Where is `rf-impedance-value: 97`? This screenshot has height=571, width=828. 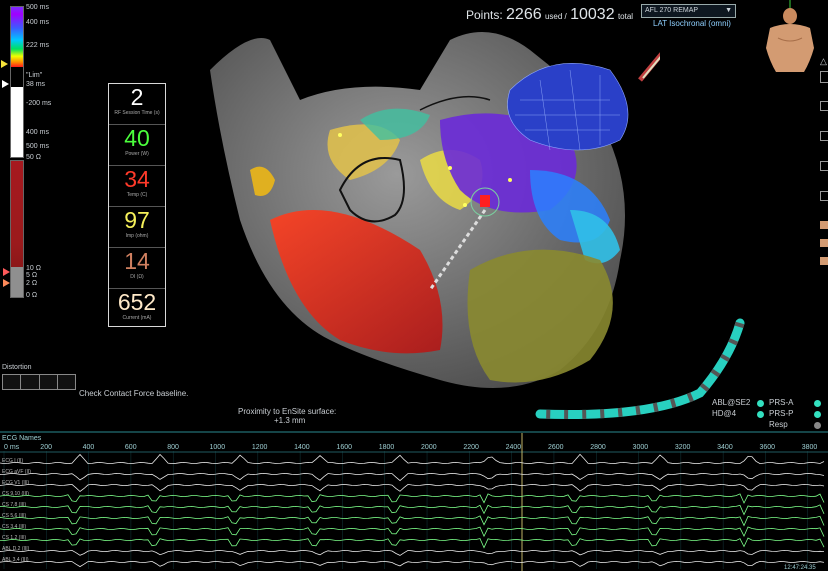
rf-impedance-value: 97 is located at coordinates (137, 220).